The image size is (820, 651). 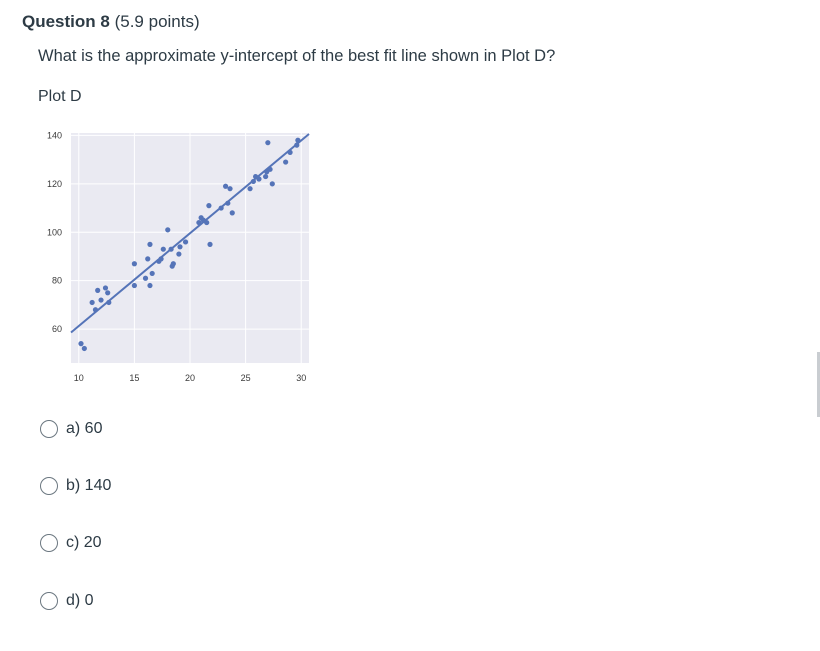 I want to click on option-d-label: d) 0, so click(x=80, y=600).